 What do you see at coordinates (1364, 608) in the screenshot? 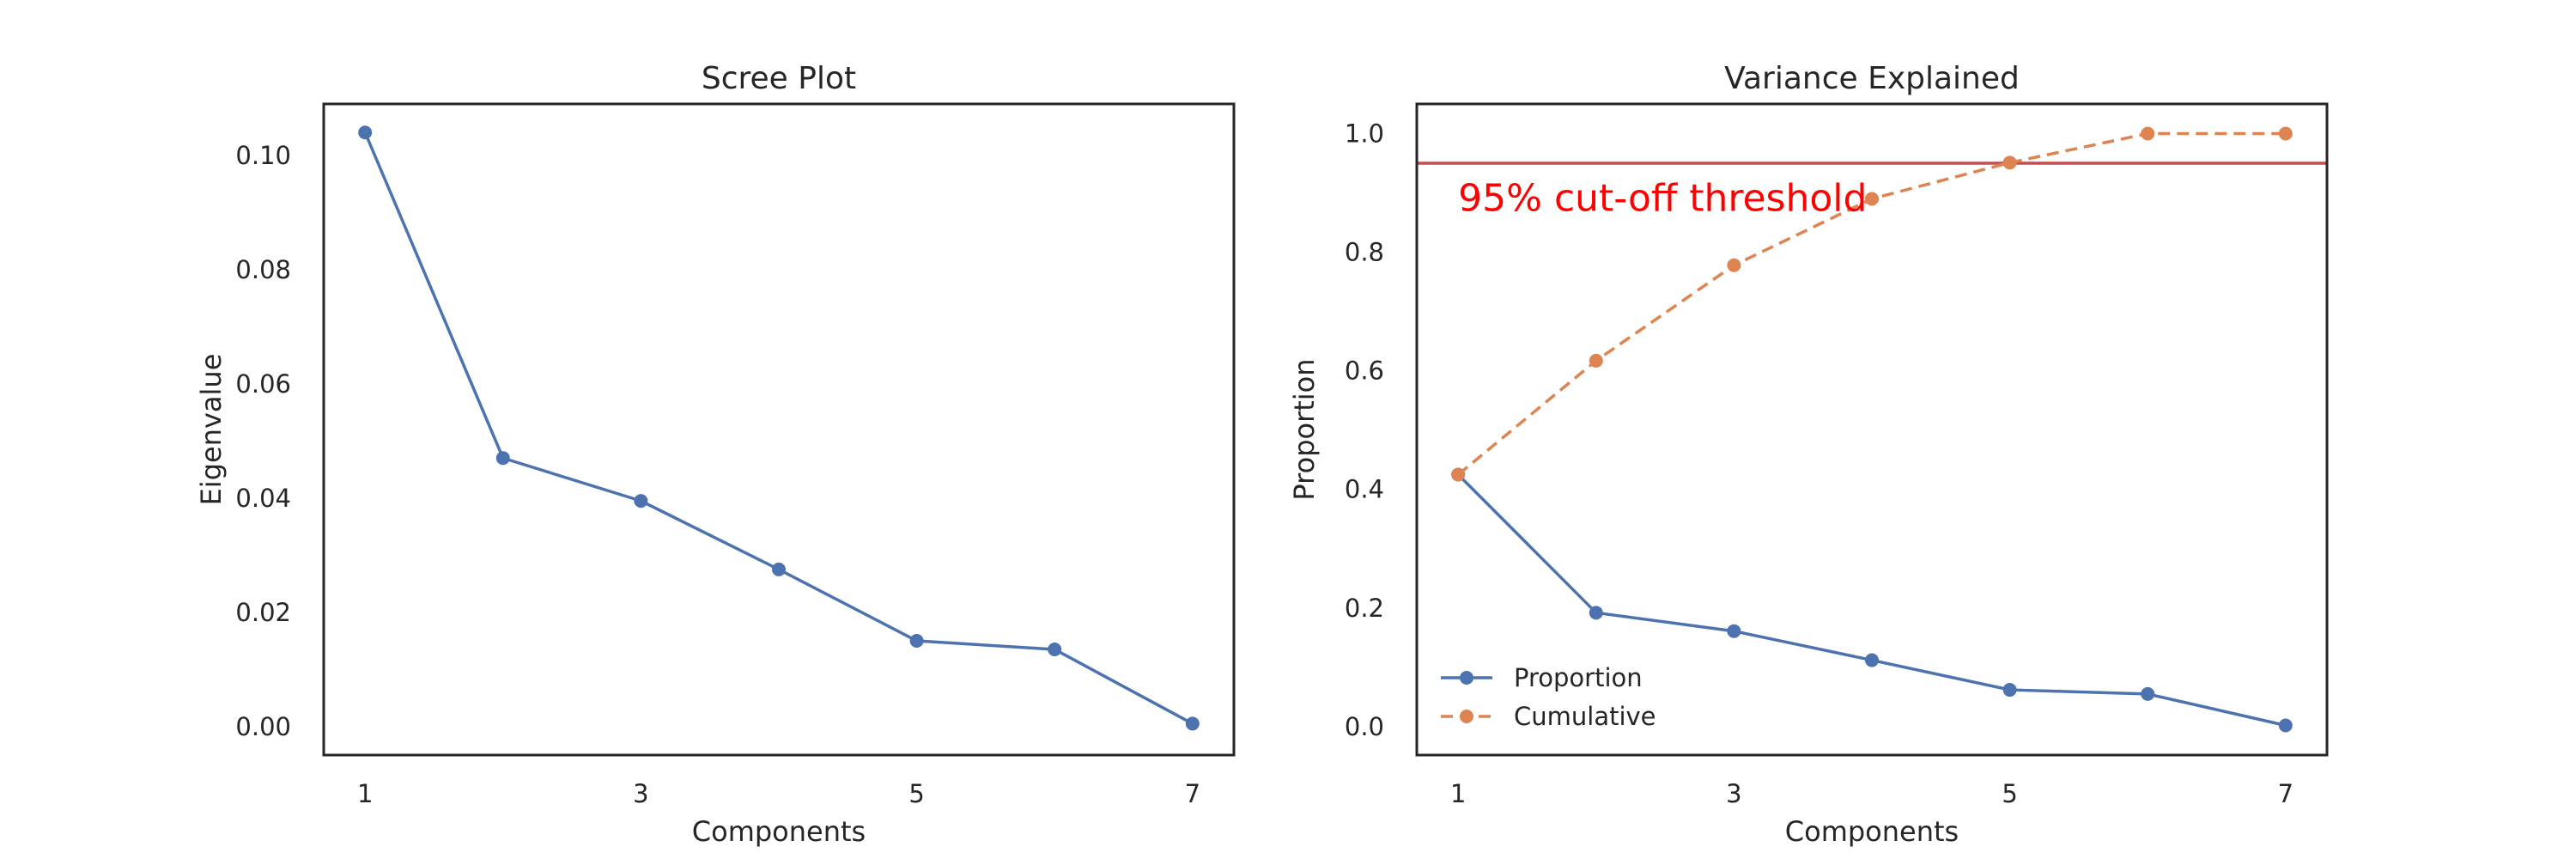
I see `y-tick-label: 0.2` at bounding box center [1364, 608].